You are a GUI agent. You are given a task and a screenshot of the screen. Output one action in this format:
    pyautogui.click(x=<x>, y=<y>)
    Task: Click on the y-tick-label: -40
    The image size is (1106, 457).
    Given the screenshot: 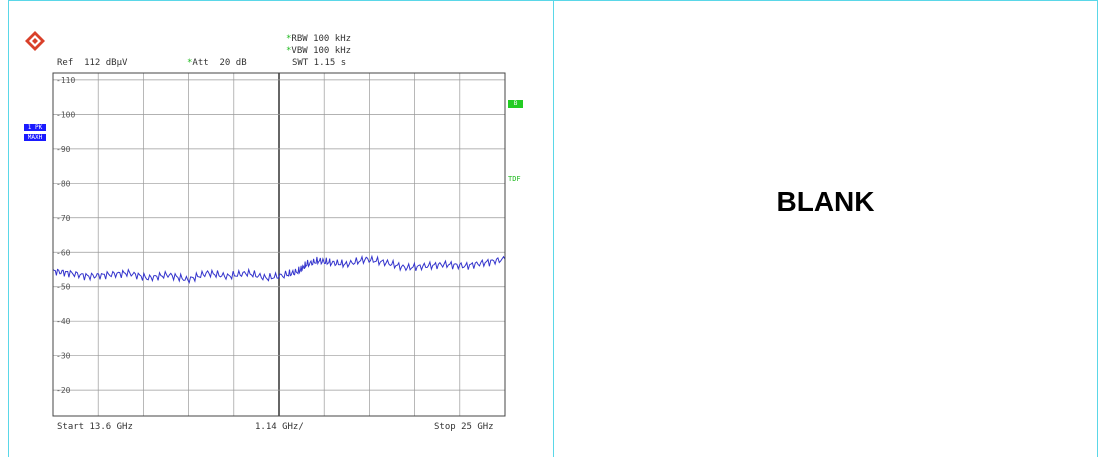 What is the action you would take?
    pyautogui.click(x=63, y=321)
    